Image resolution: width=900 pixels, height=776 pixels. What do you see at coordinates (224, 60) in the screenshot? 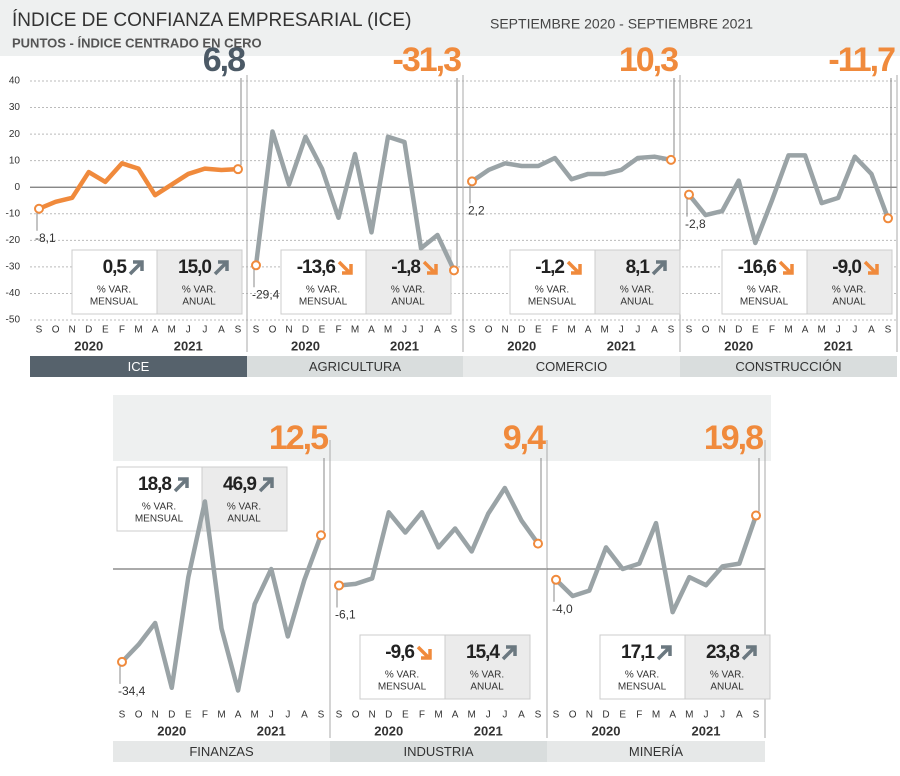
I see `last-value-label: 6,8` at bounding box center [224, 60].